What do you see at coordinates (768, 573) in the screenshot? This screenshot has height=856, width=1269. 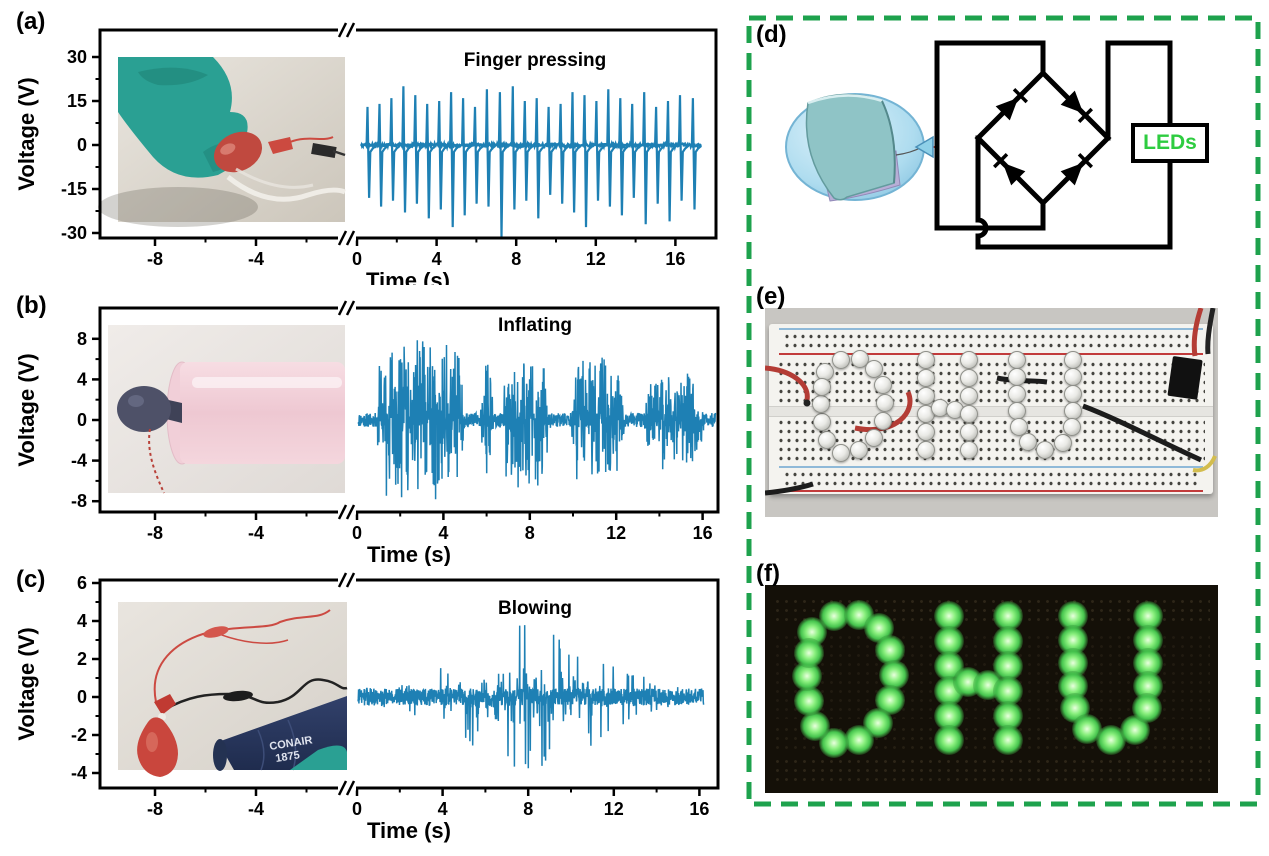 I see `panel-f-label: (f)` at bounding box center [768, 573].